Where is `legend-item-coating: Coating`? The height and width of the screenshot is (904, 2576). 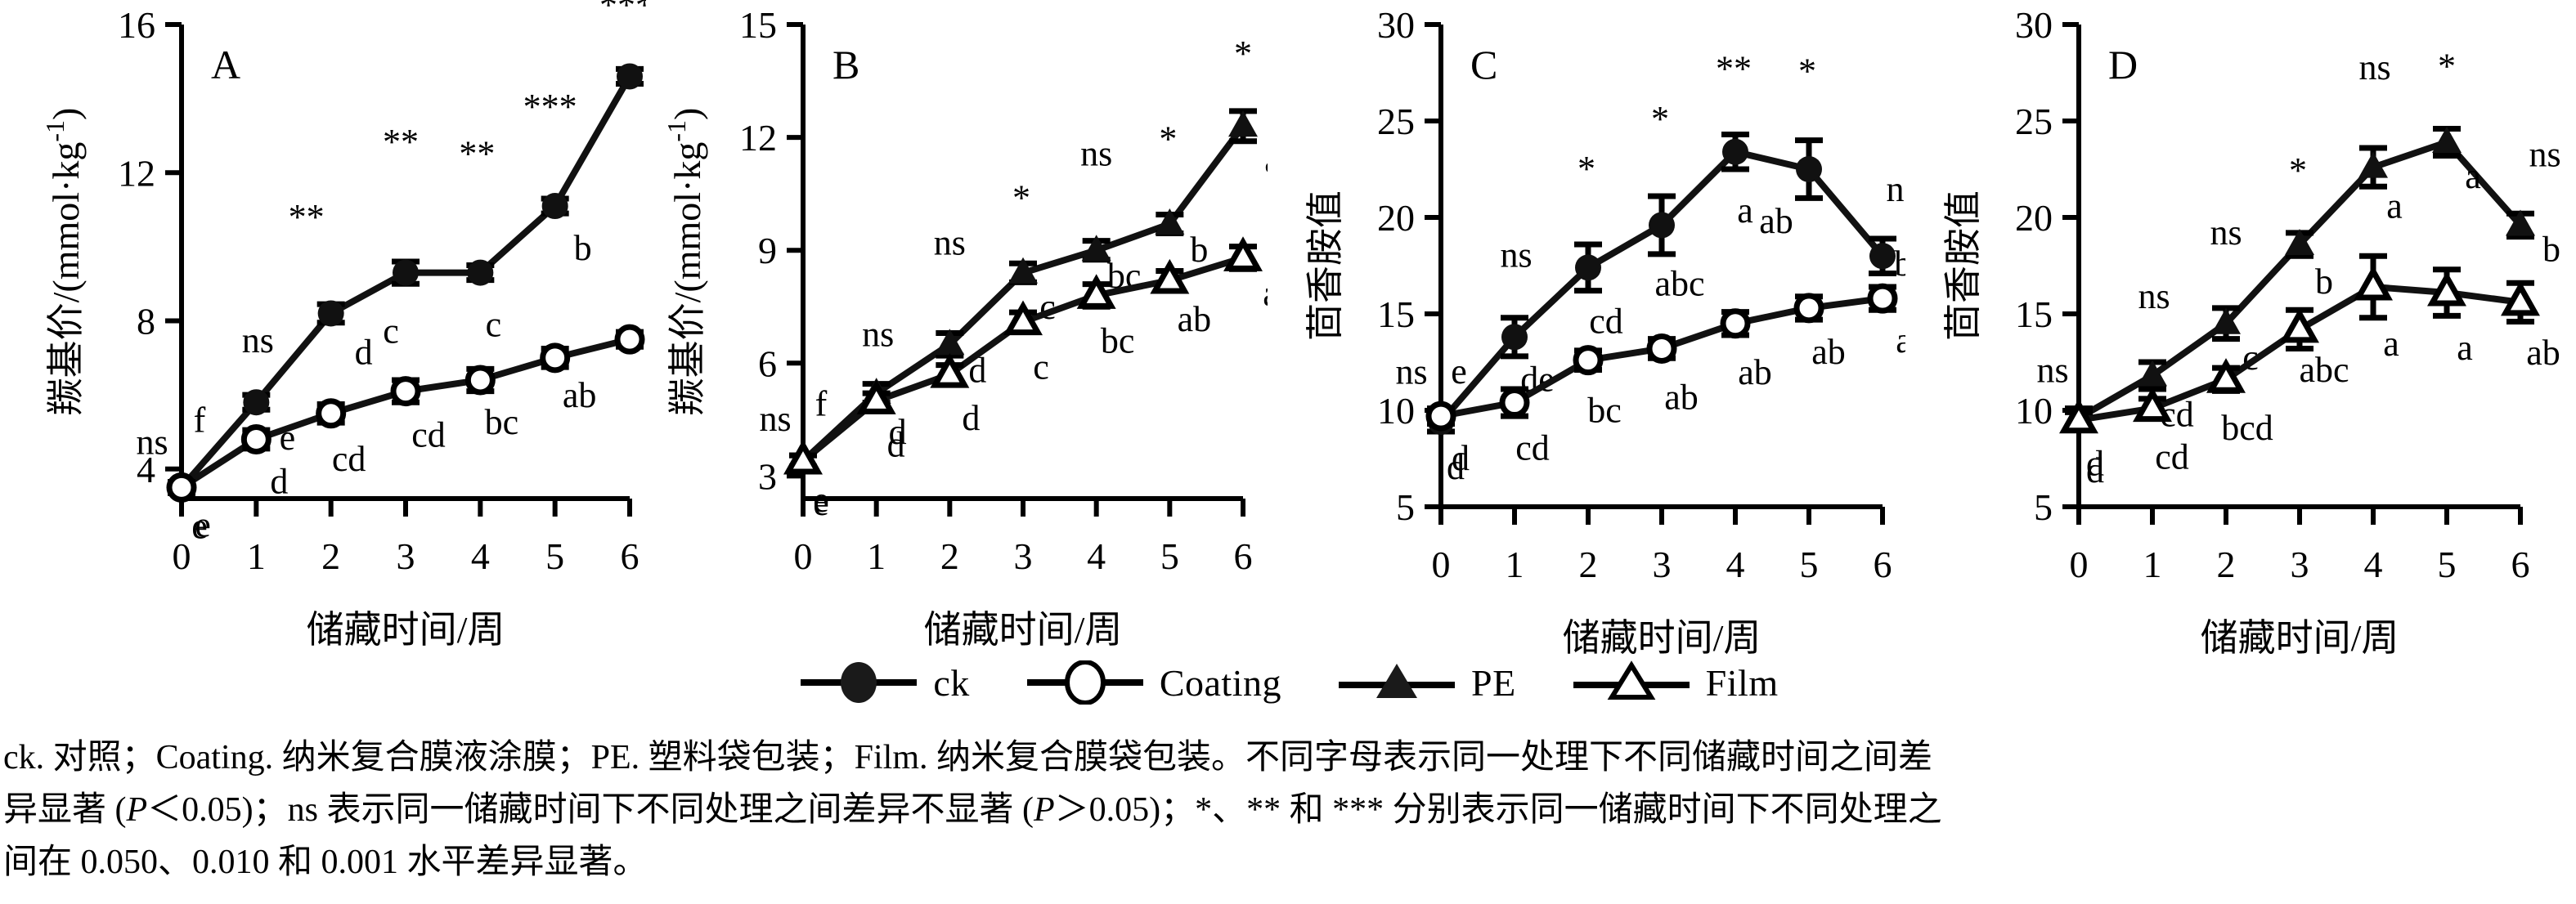
legend-item-coating: Coating is located at coordinates (1152, 682).